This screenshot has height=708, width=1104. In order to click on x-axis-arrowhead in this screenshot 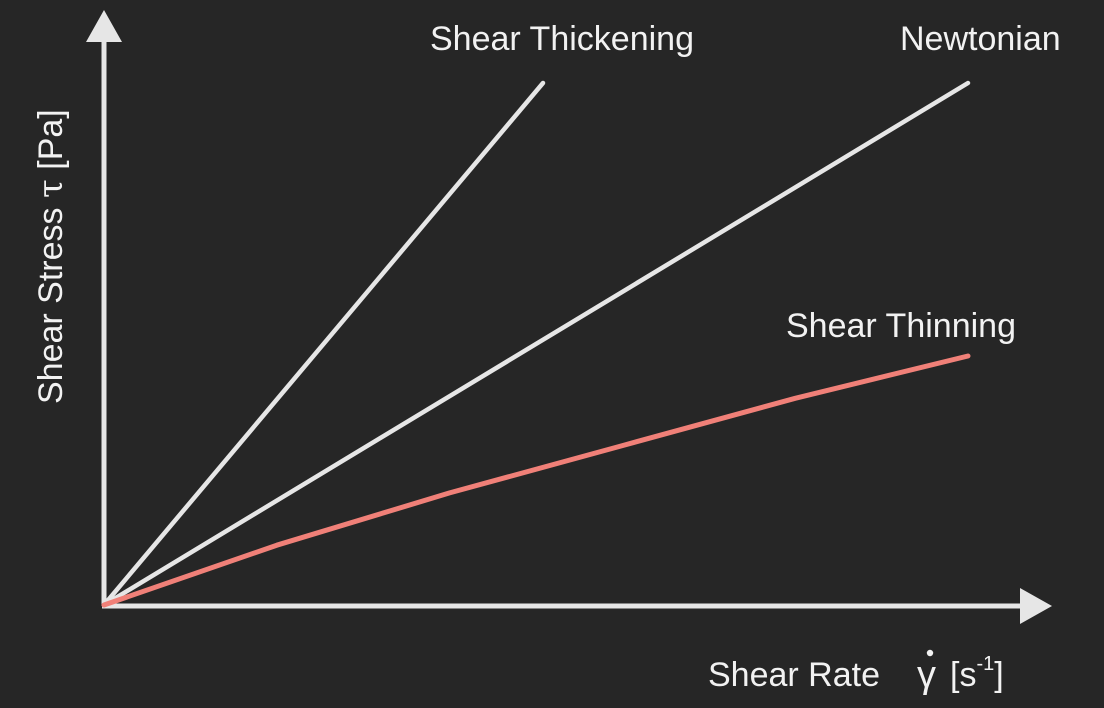, I will do `click(1036, 606)`.